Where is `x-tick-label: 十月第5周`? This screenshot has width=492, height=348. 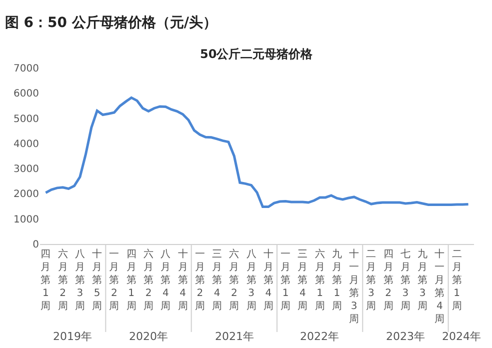 x-tick-label: 十月第5周 is located at coordinates (97, 280).